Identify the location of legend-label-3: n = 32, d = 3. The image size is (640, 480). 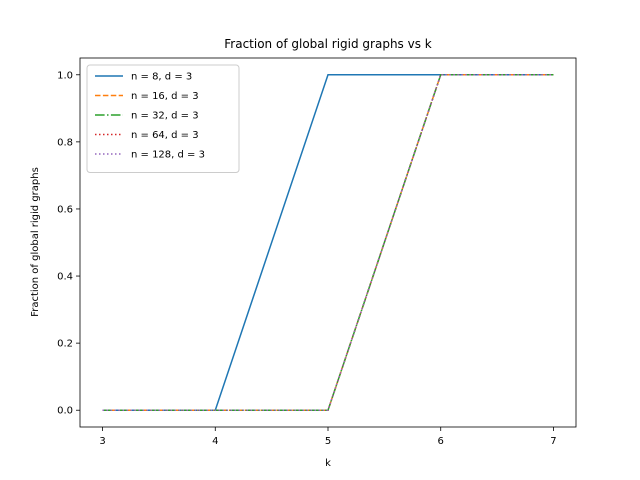
(165, 116).